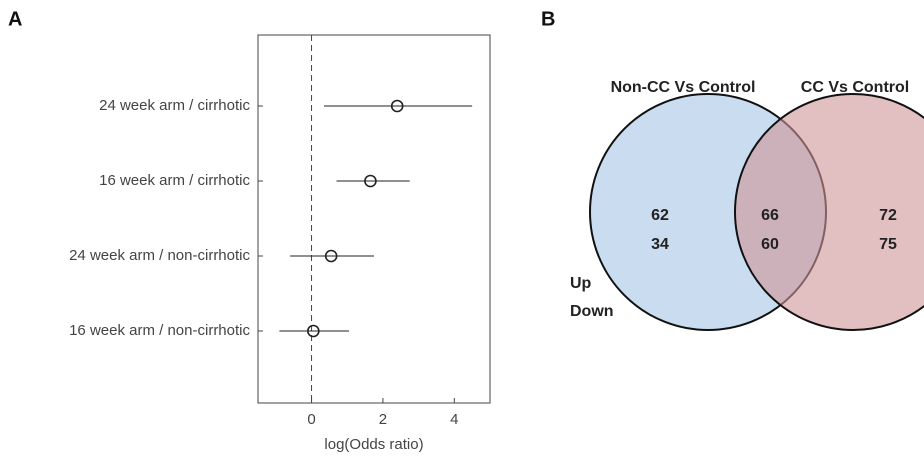  I want to click on y-tick-label: 16 week arm / non-cirrhotic, so click(159, 330).